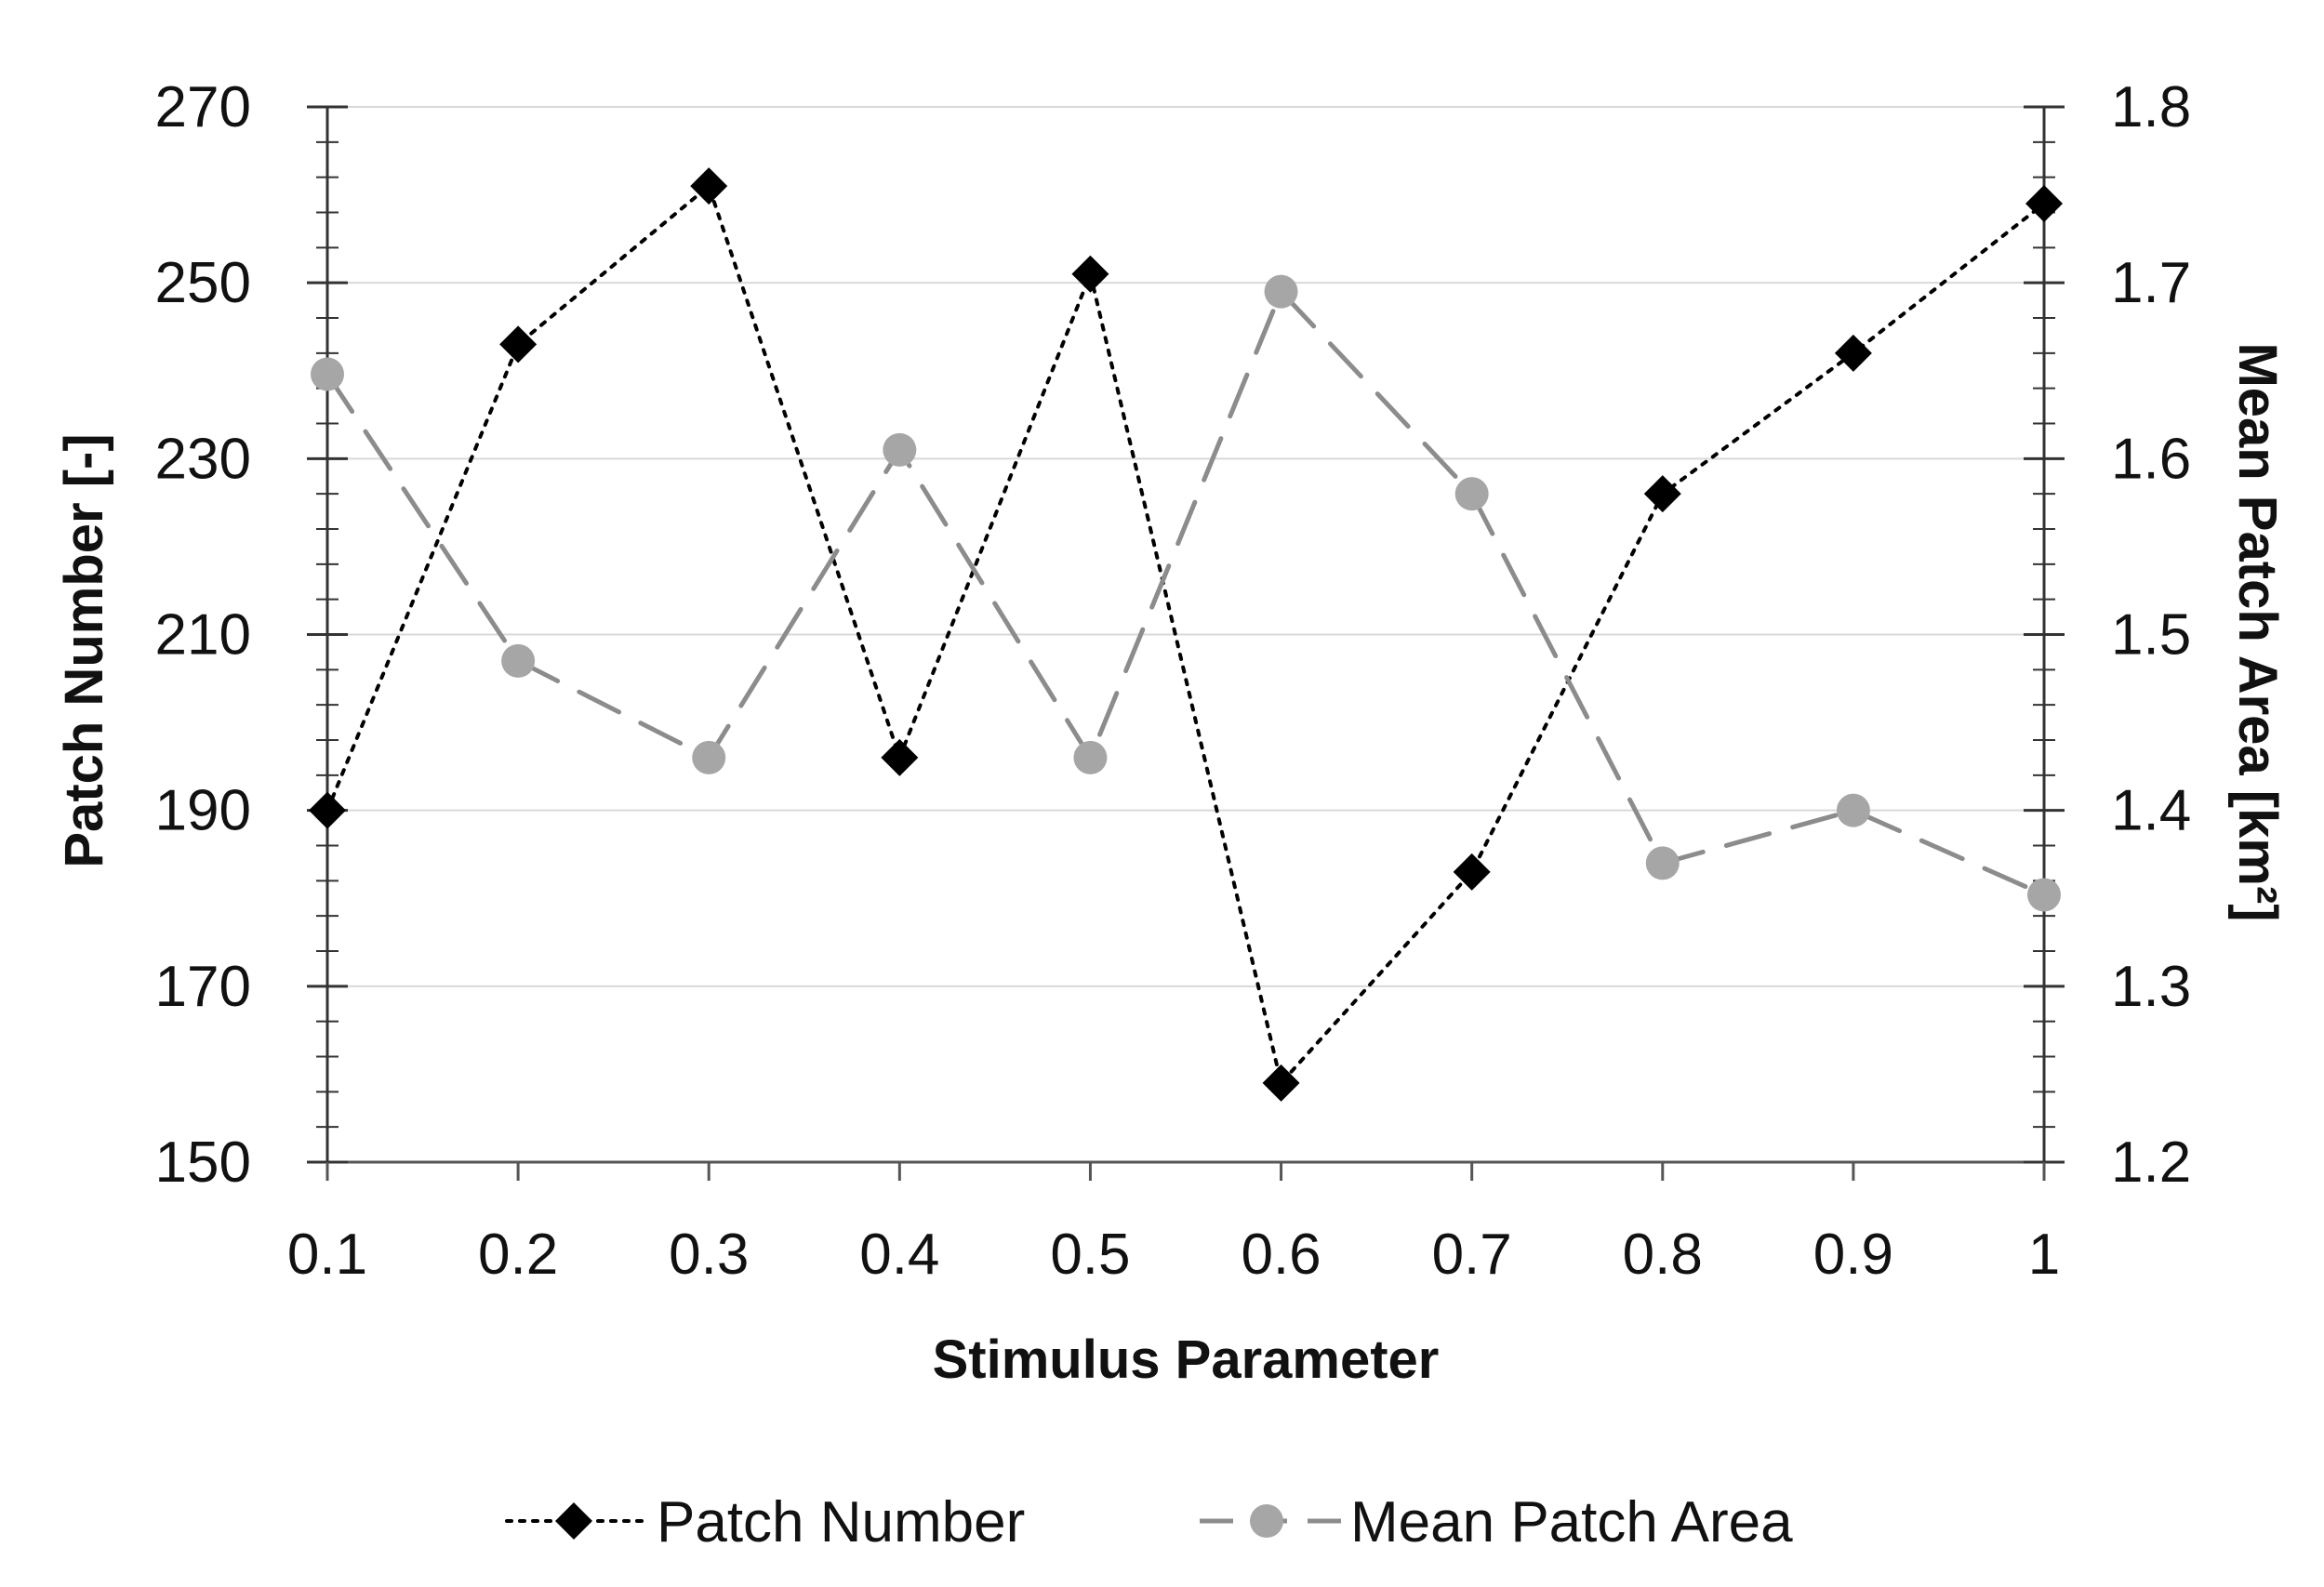 The height and width of the screenshot is (1587, 2324). What do you see at coordinates (2044, 1255) in the screenshot?
I see `x-tick-label: 1` at bounding box center [2044, 1255].